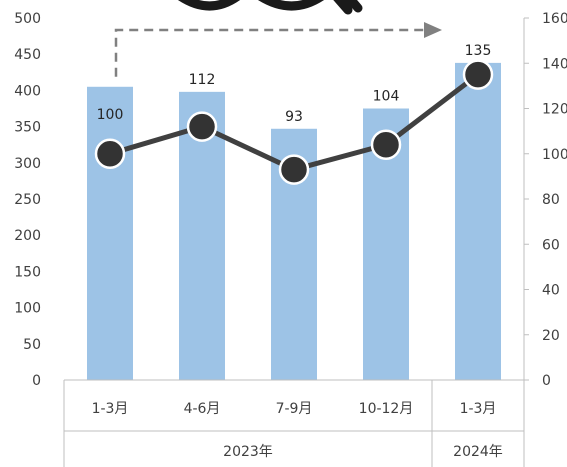  I want to click on category-label: 4-6月, so click(202, 409).